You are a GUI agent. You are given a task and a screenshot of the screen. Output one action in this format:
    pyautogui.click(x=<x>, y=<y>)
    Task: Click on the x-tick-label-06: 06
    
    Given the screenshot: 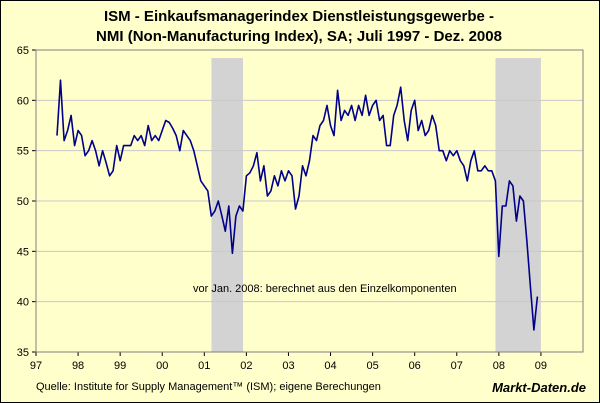 What is the action you would take?
    pyautogui.click(x=415, y=366)
    